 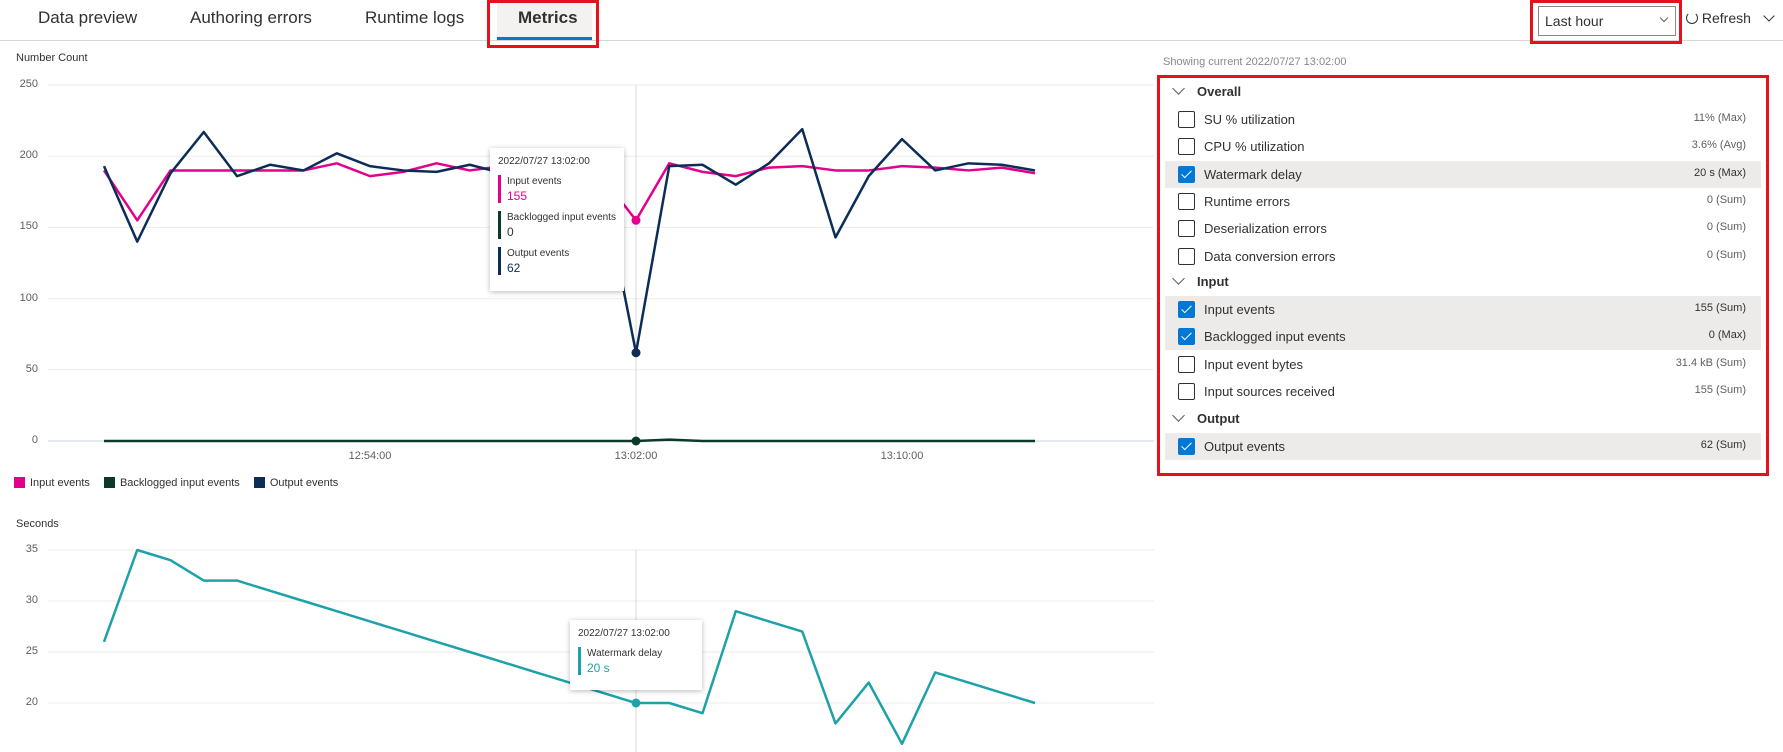 I want to click on metric-row-data-conversion-errors: Data conversion errors 0 (Sum), so click(x=1463, y=256).